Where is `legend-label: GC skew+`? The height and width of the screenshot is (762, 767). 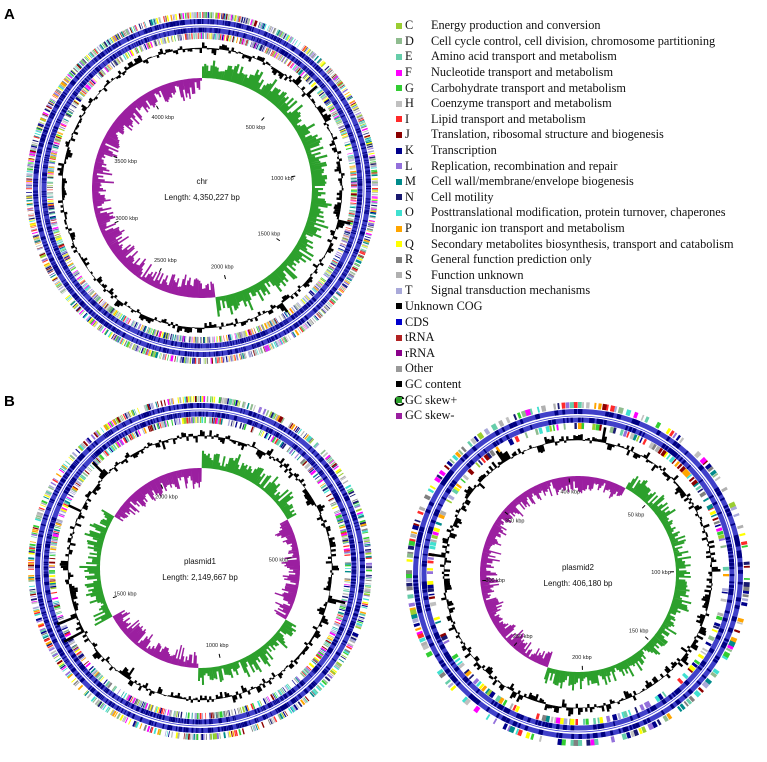 legend-label: GC skew+ is located at coordinates (431, 399).